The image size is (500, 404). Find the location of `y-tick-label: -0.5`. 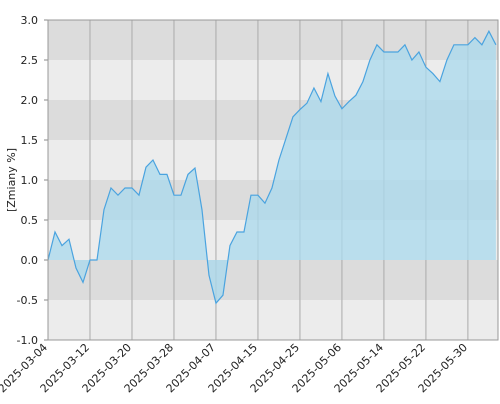

y-tick-label: -0.5 is located at coordinates (27, 300).